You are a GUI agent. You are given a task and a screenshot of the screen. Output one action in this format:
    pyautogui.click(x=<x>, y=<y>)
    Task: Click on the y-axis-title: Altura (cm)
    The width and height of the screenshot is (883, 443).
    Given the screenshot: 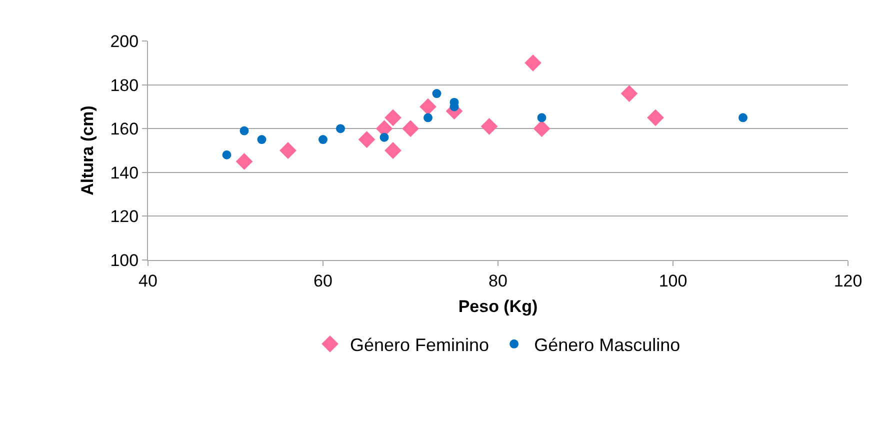 What is the action you would take?
    pyautogui.click(x=87, y=151)
    